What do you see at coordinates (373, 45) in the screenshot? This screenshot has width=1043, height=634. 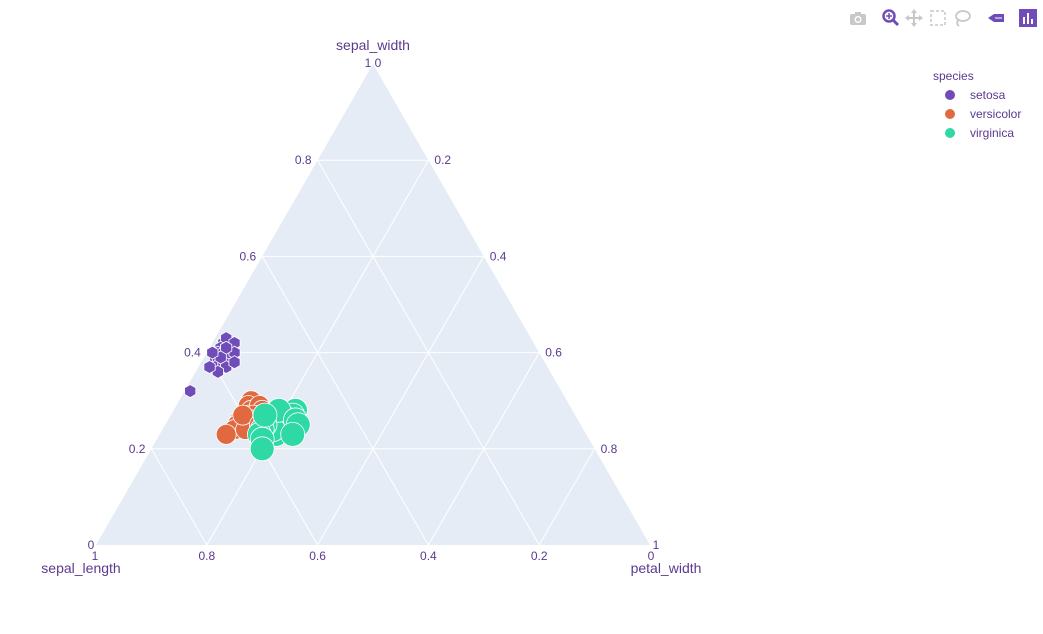 I see `axis-title-sepal-width: sepal_width` at bounding box center [373, 45].